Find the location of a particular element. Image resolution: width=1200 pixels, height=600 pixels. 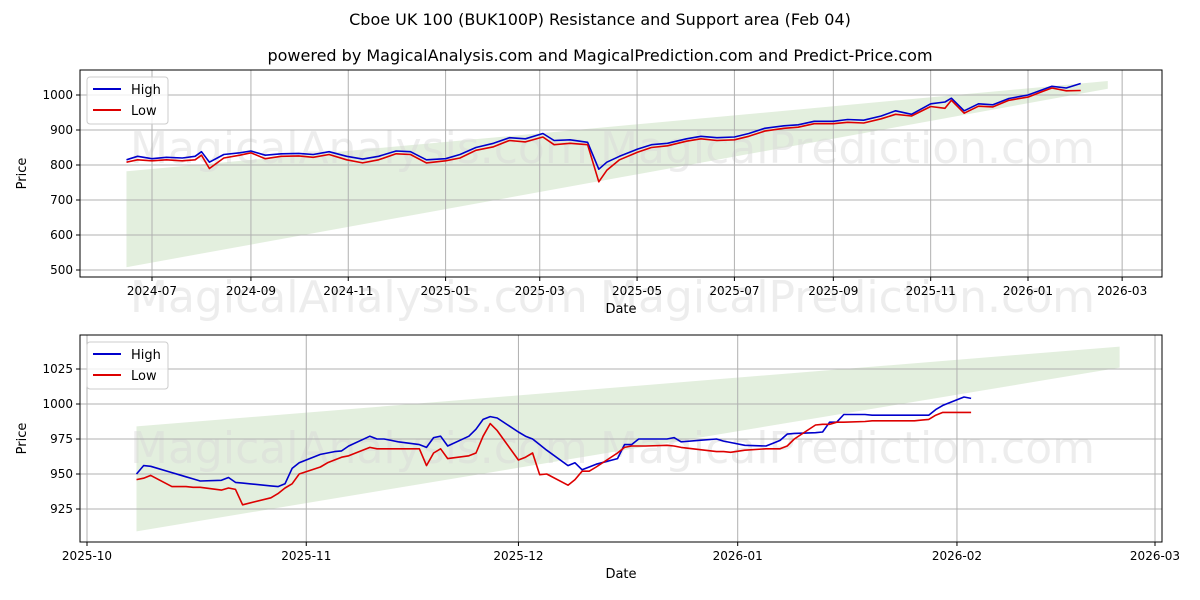

y-tick-label: 900 is located at coordinates (61, 130).